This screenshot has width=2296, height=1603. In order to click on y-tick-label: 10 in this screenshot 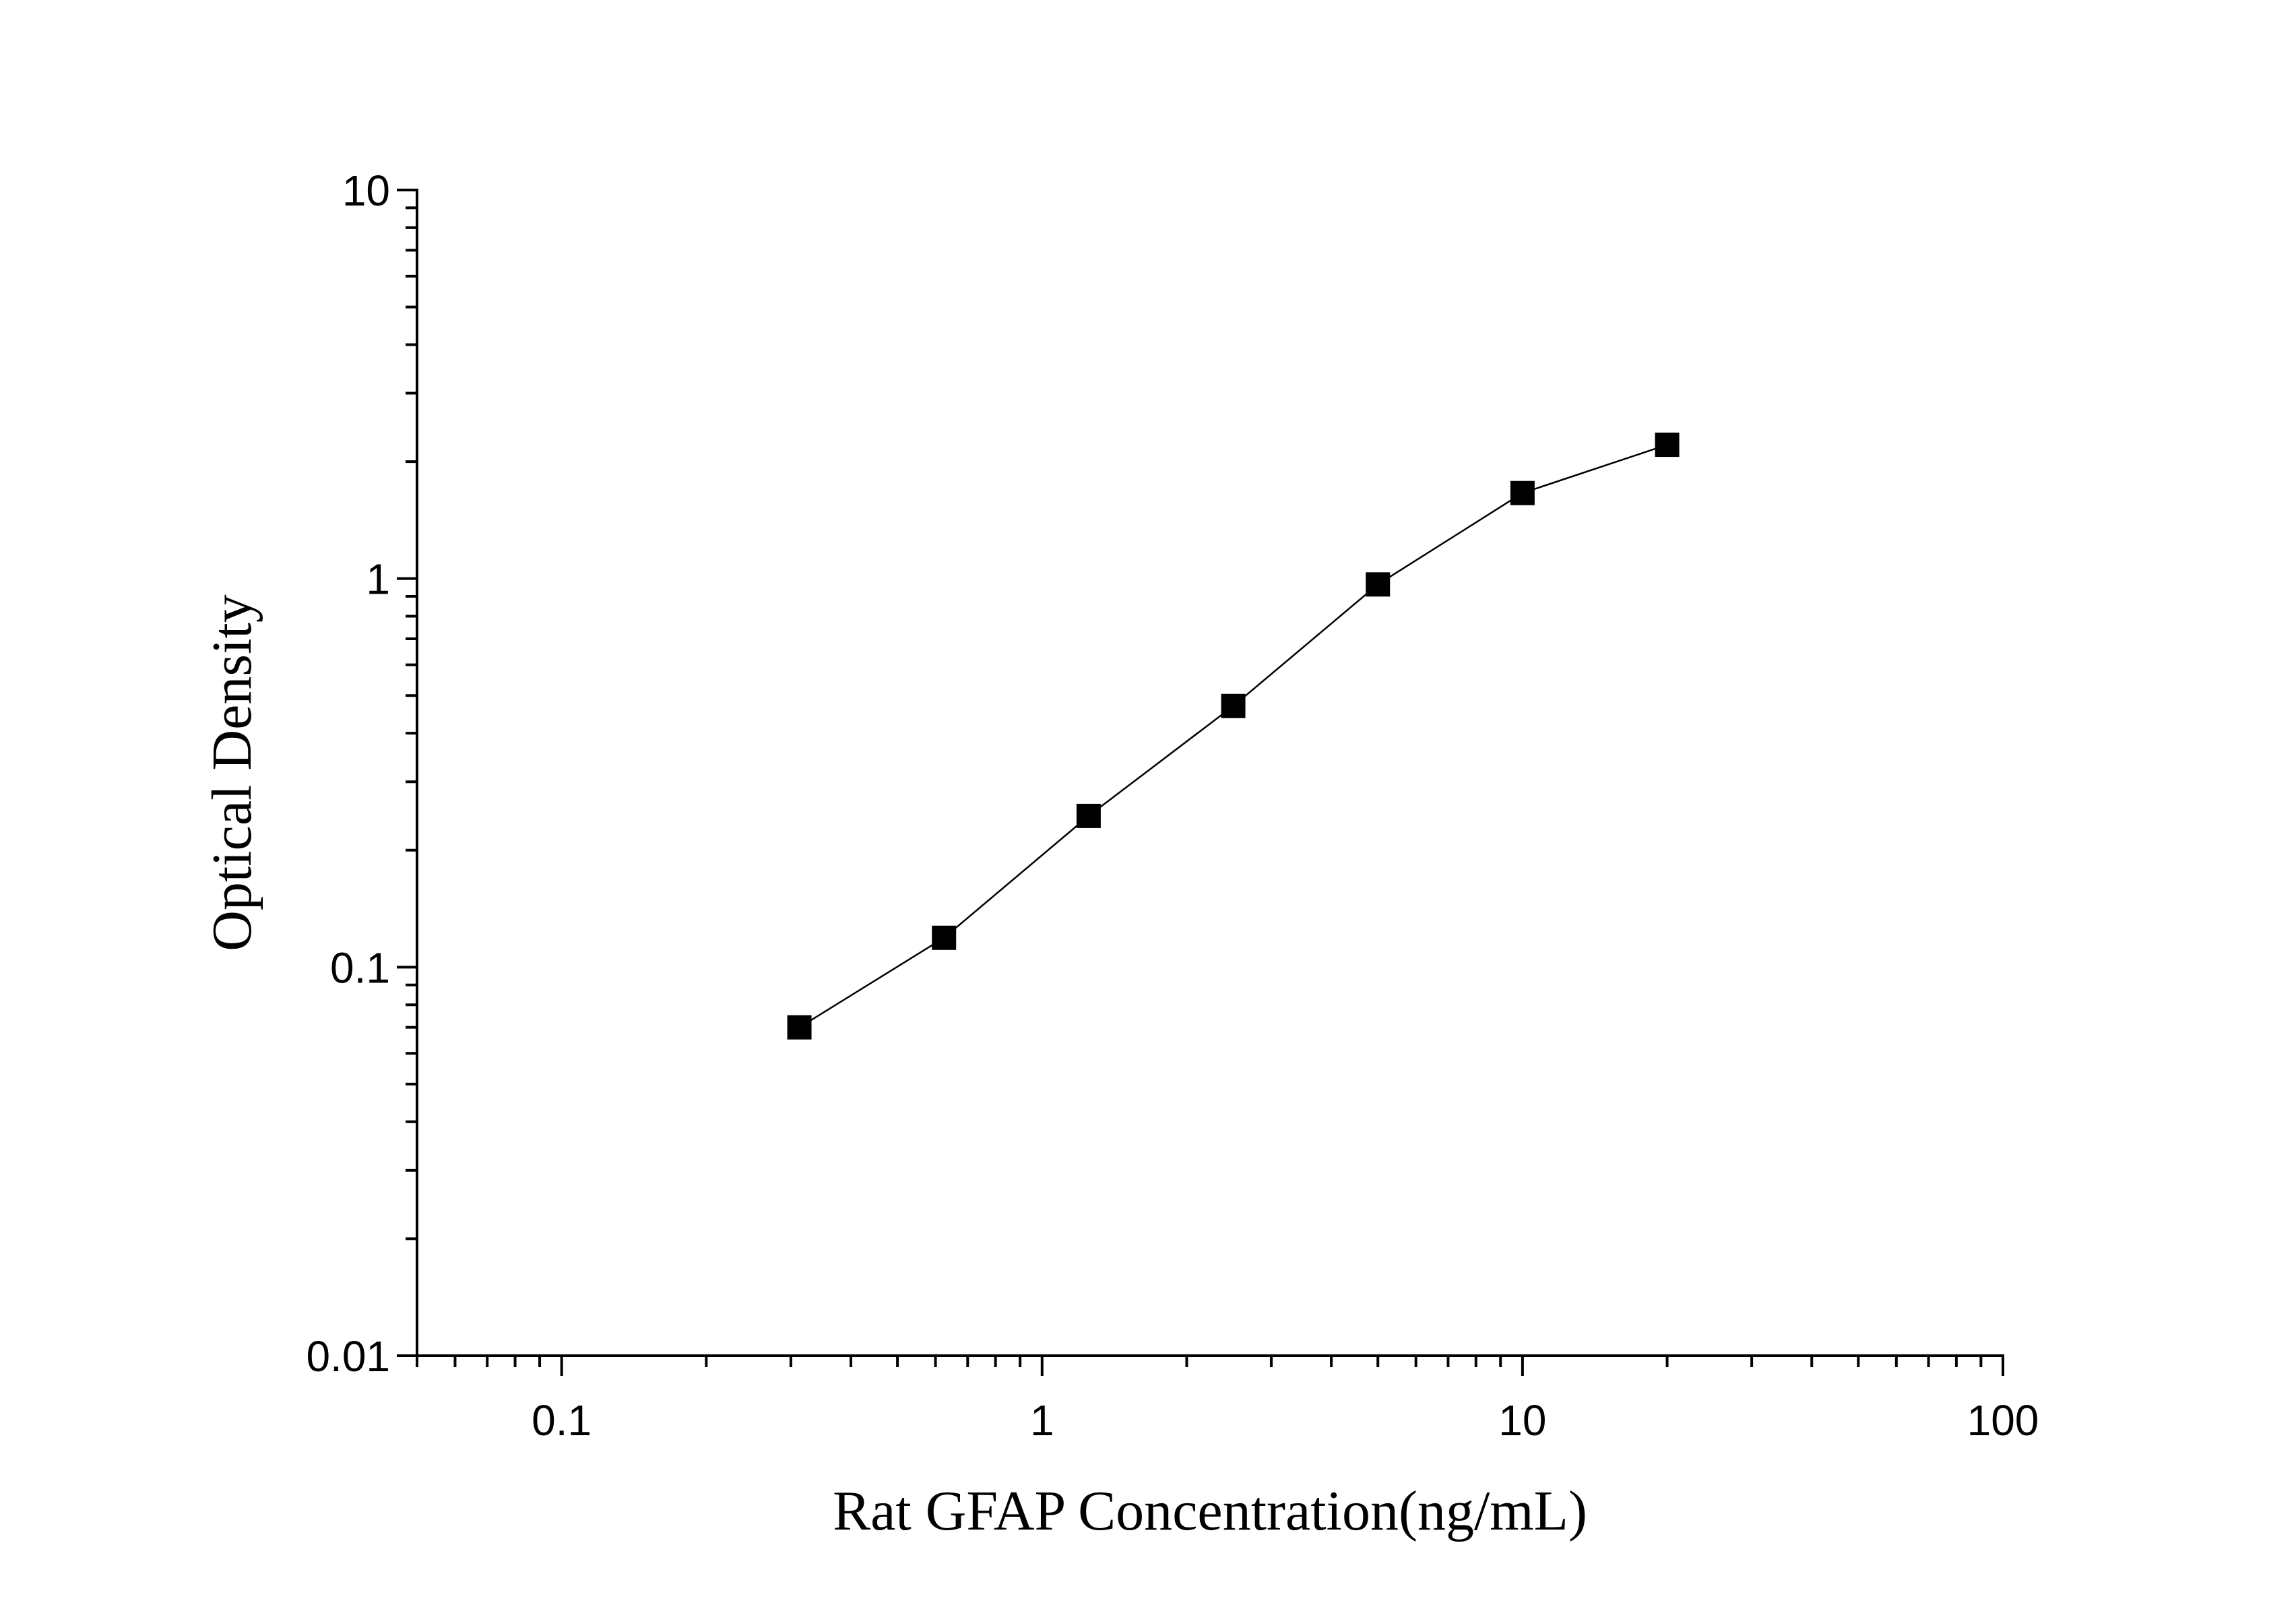, I will do `click(366, 190)`.